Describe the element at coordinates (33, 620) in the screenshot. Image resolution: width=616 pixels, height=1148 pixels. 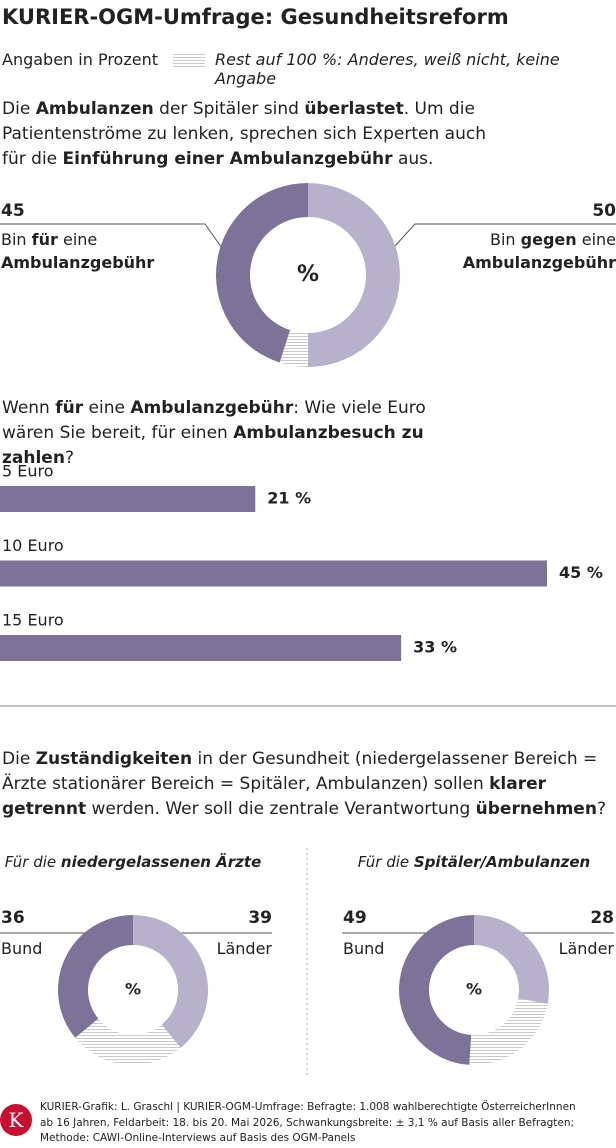
I see `category-label: 15 Euro` at that location.